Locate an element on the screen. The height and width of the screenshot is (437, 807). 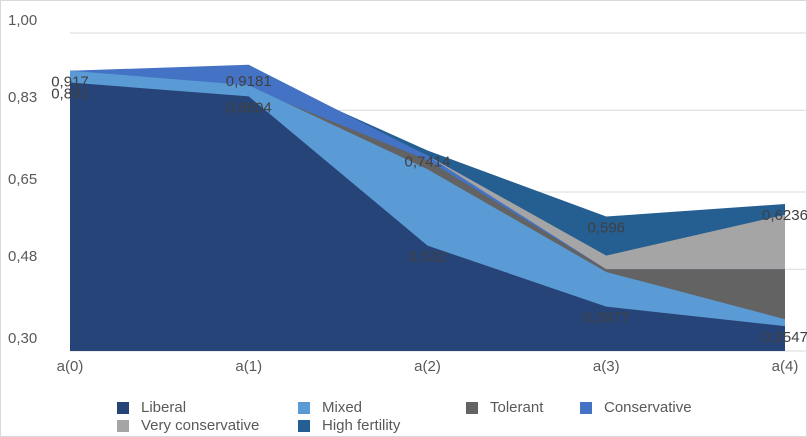
x-tick-label: a(2) is located at coordinates (427, 366).